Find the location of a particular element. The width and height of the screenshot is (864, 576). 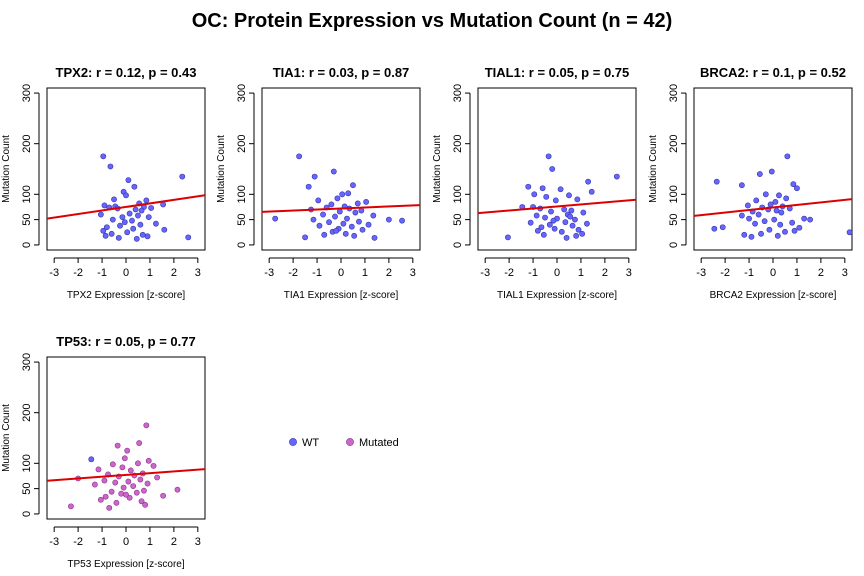

panel-title: TP53: r = 0.05, p = 0.77 is located at coordinates (125, 341).